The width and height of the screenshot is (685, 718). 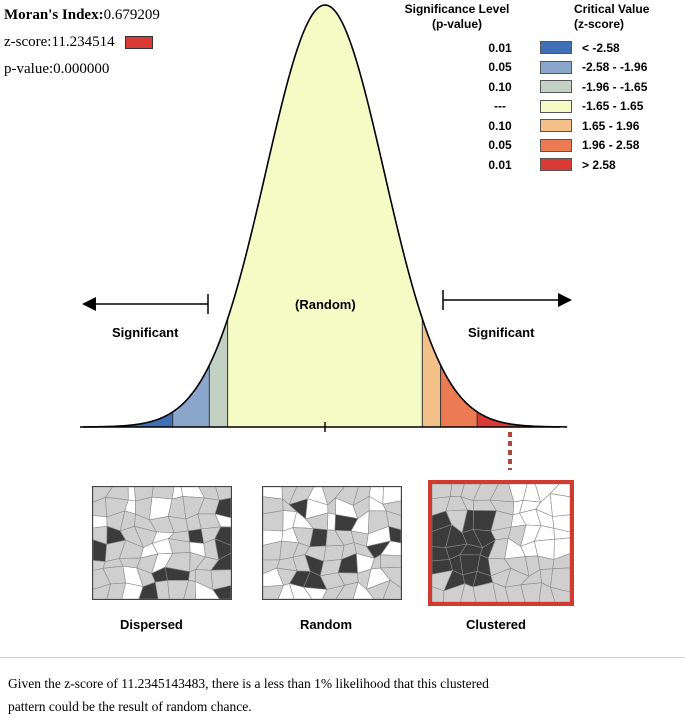 What do you see at coordinates (326, 624) in the screenshot?
I see `random-caption: Random` at bounding box center [326, 624].